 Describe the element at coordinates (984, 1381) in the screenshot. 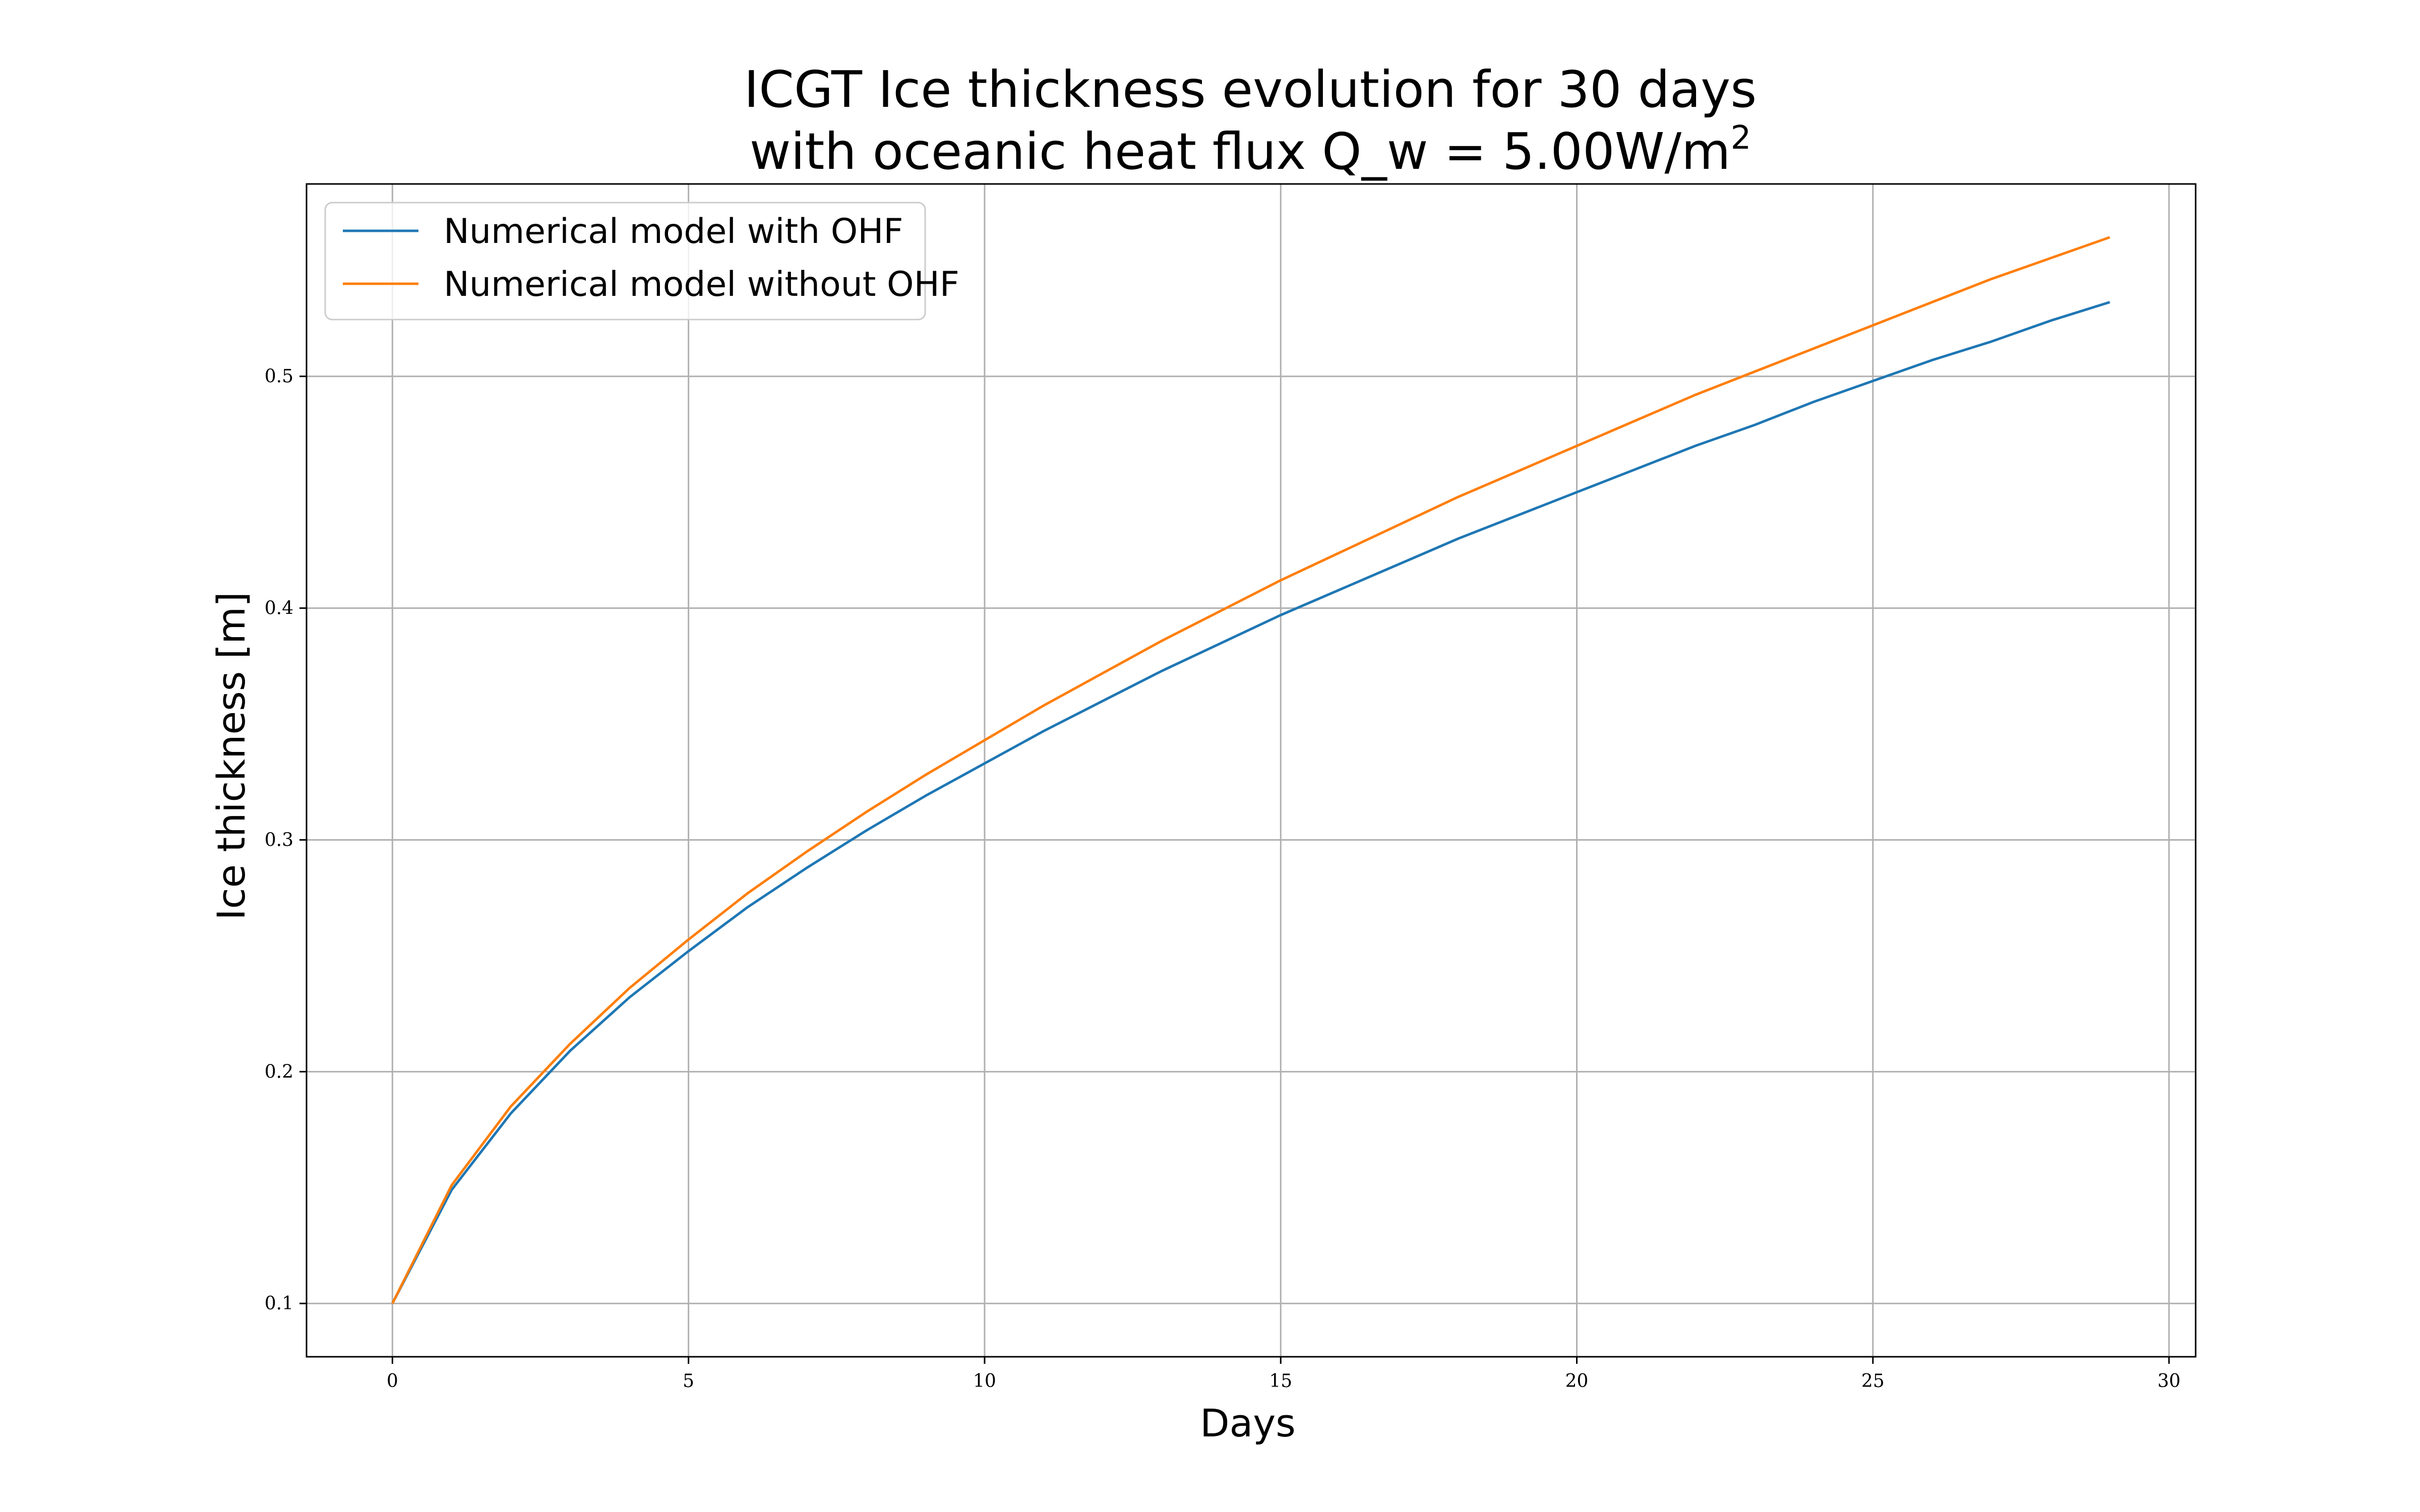

I see `x-tick-label: 10` at that location.